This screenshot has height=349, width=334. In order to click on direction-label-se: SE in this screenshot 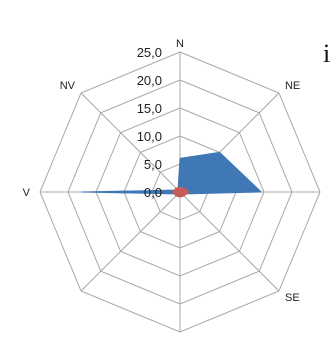, I will do `click(292, 298)`.